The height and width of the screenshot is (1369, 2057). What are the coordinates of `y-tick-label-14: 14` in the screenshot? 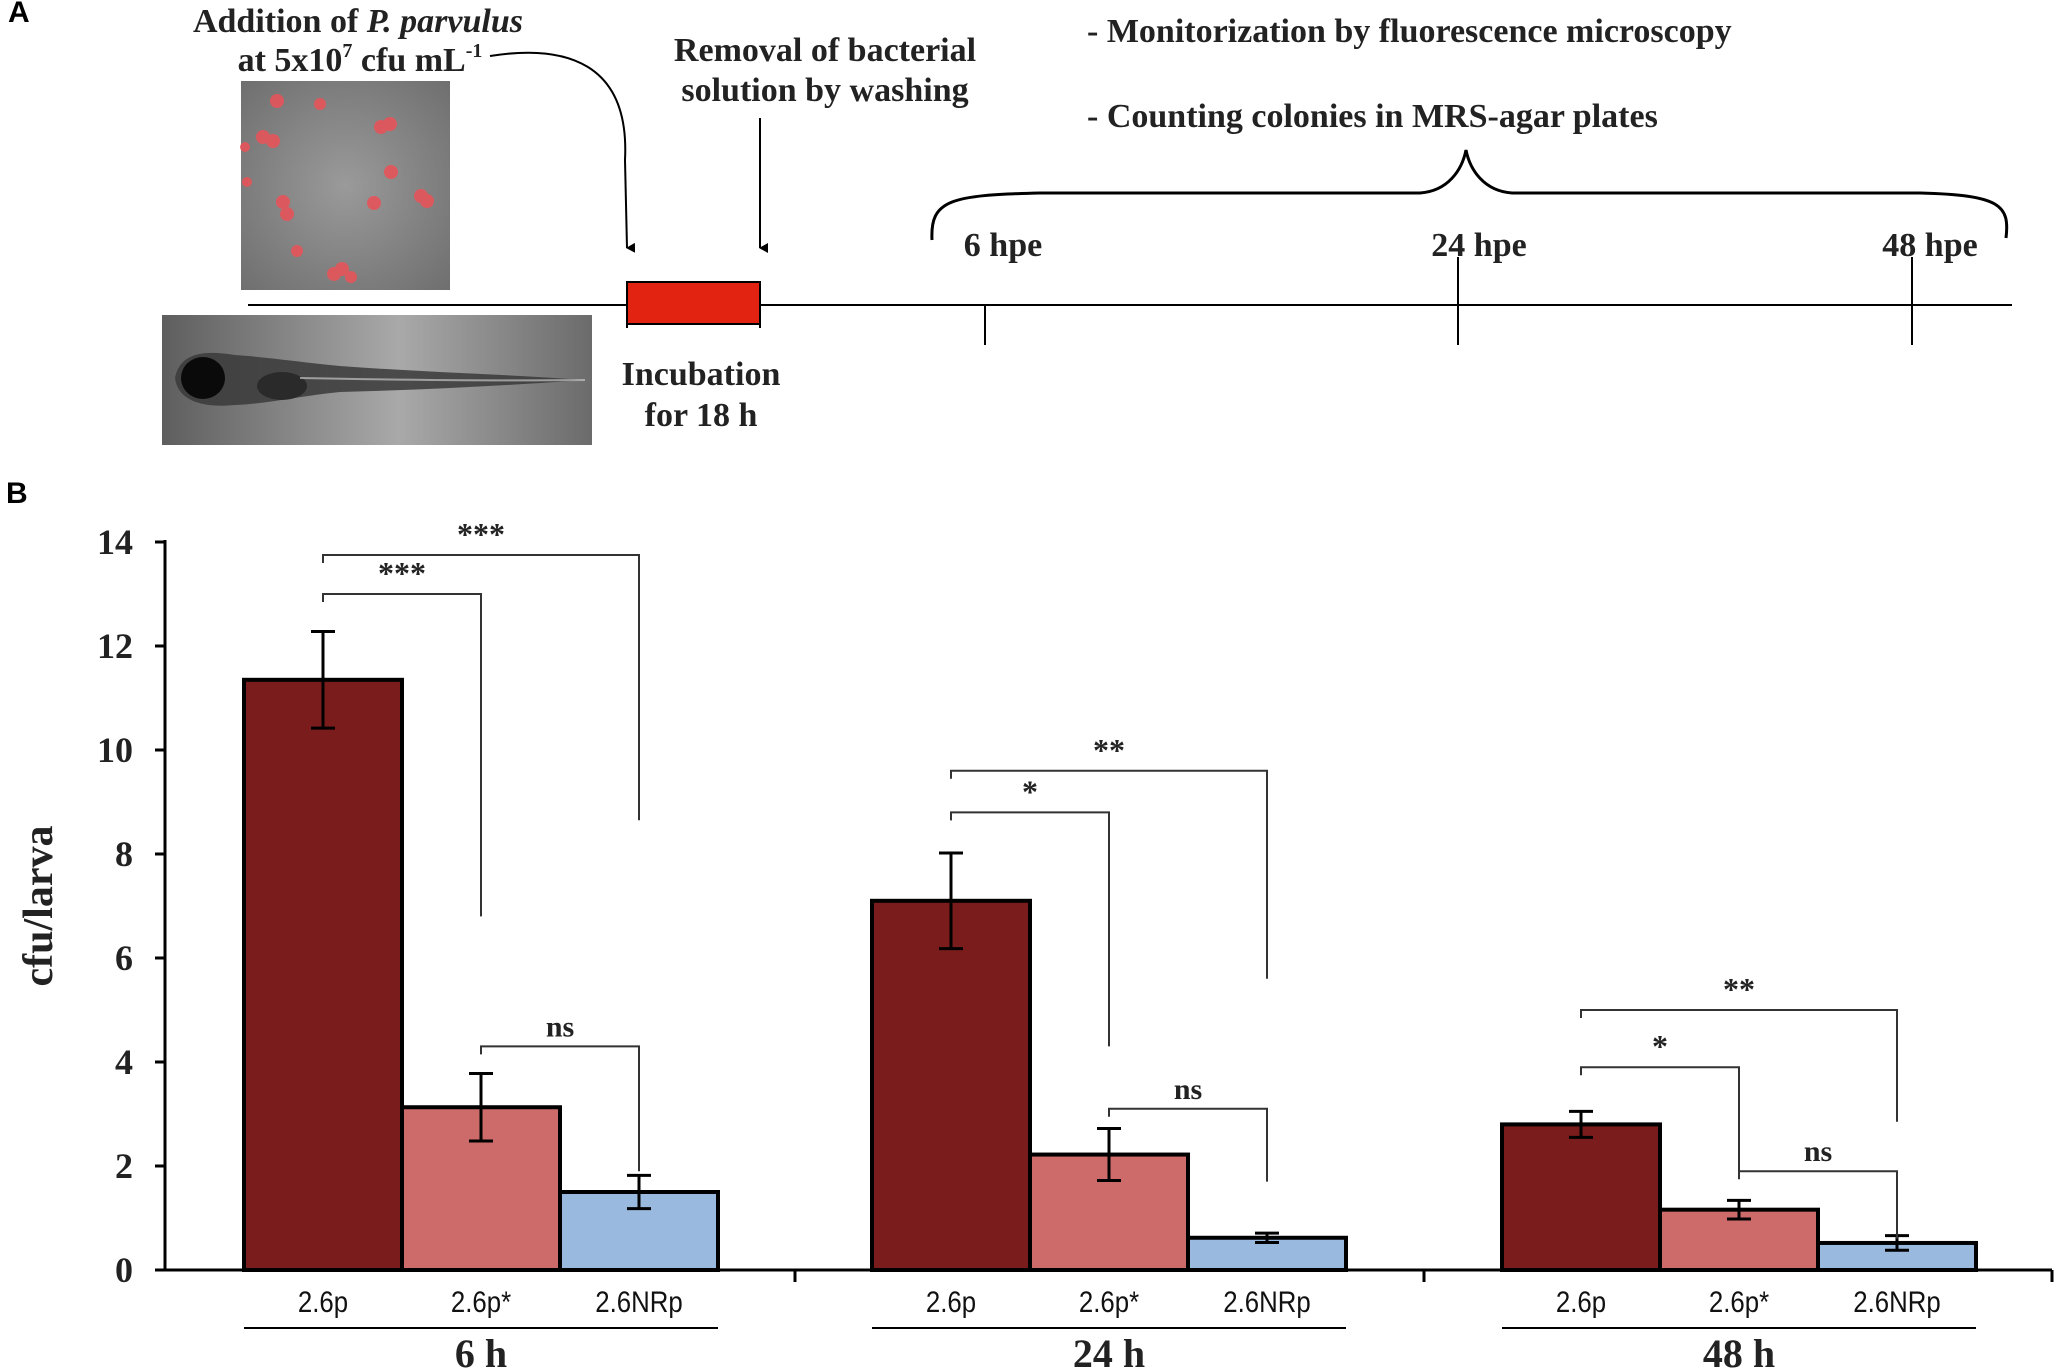 It's located at (115, 542).